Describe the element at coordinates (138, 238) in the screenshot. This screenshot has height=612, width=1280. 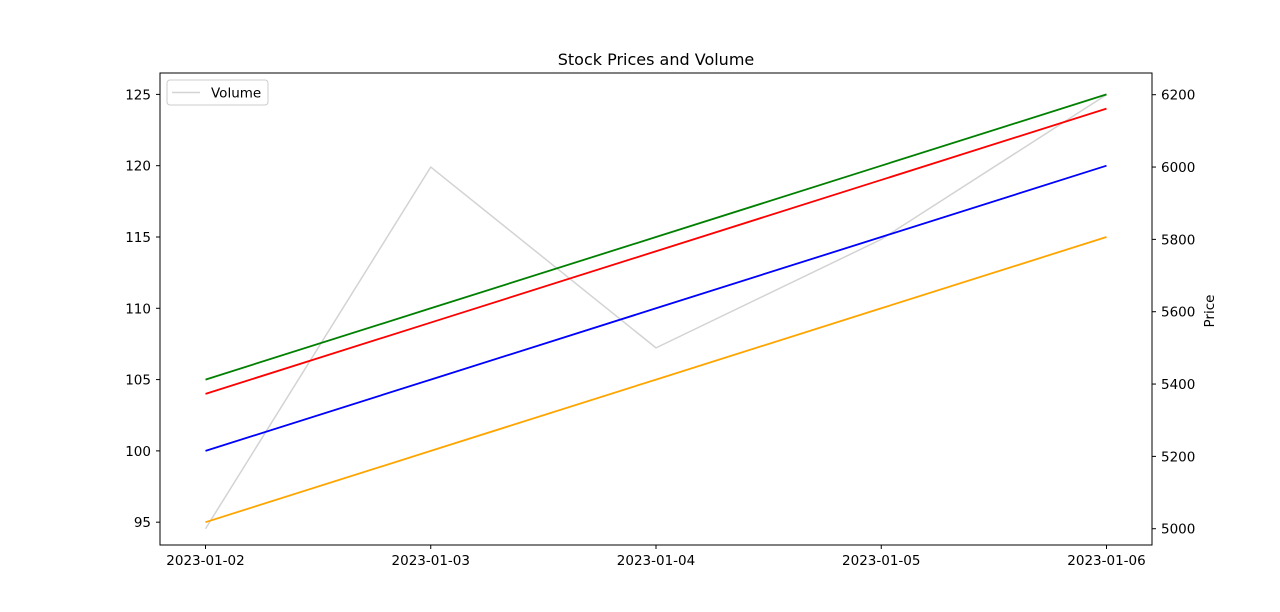
I see `left-y-tick-label: 115` at that location.